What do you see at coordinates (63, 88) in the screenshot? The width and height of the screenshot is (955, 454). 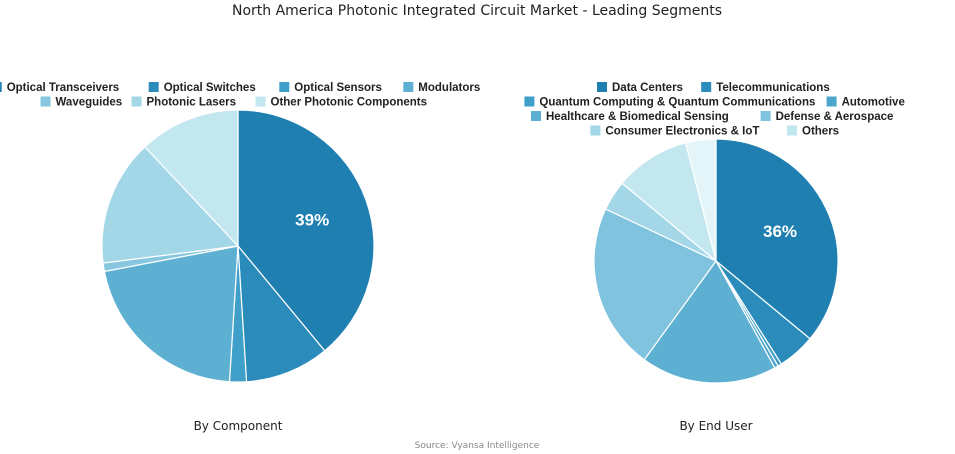 I see `legend-label-optical-transceivers: Optical Transceivers` at bounding box center [63, 88].